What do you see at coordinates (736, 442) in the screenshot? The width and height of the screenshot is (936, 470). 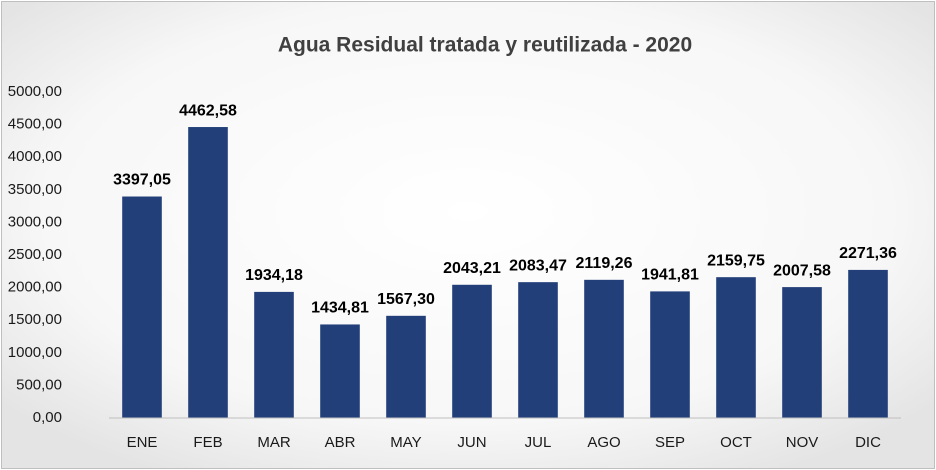 I see `x-tick-label: OCT` at bounding box center [736, 442].